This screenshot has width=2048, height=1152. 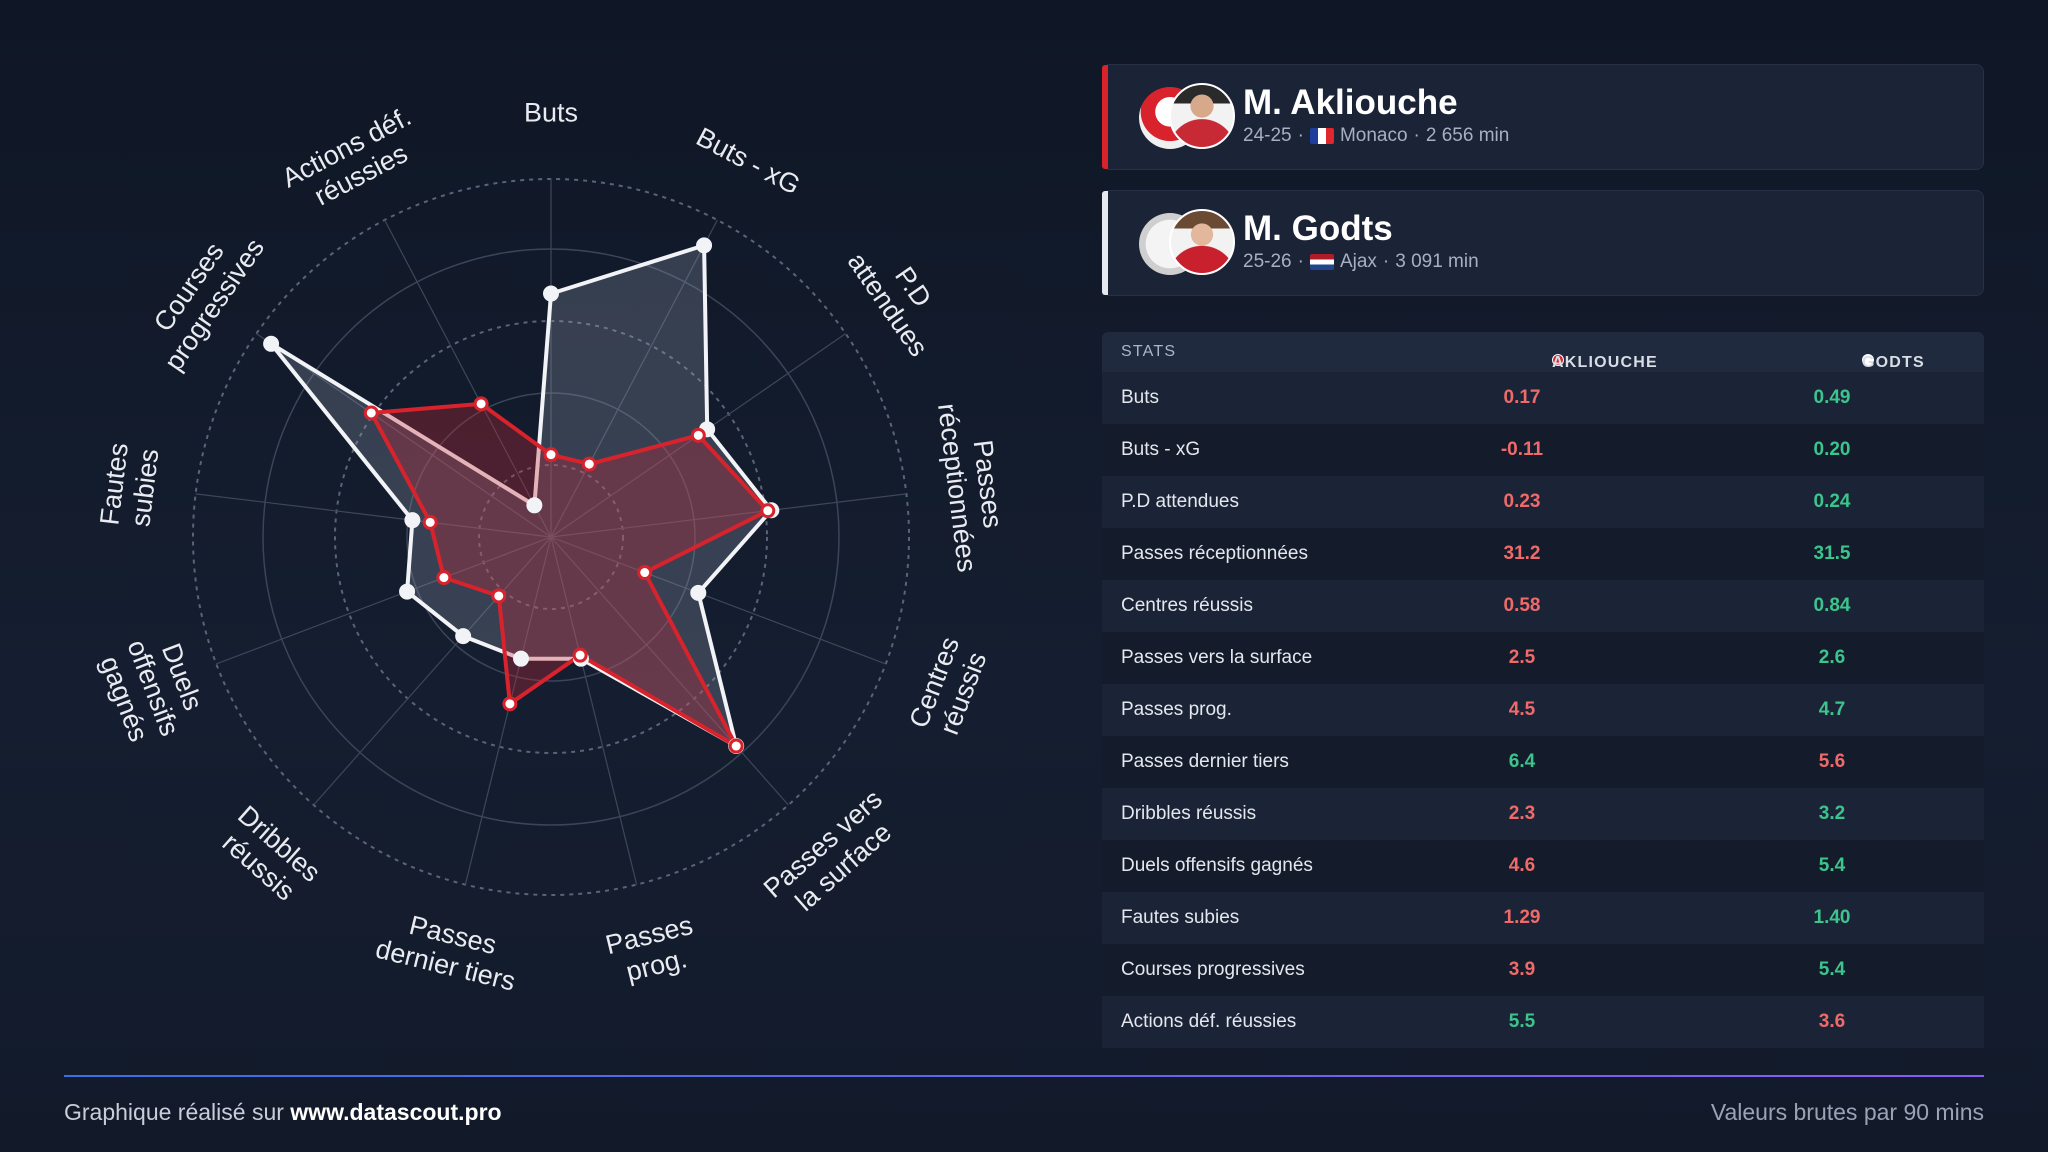 I want to click on stat-value-a: 0.58, so click(x=1522, y=605).